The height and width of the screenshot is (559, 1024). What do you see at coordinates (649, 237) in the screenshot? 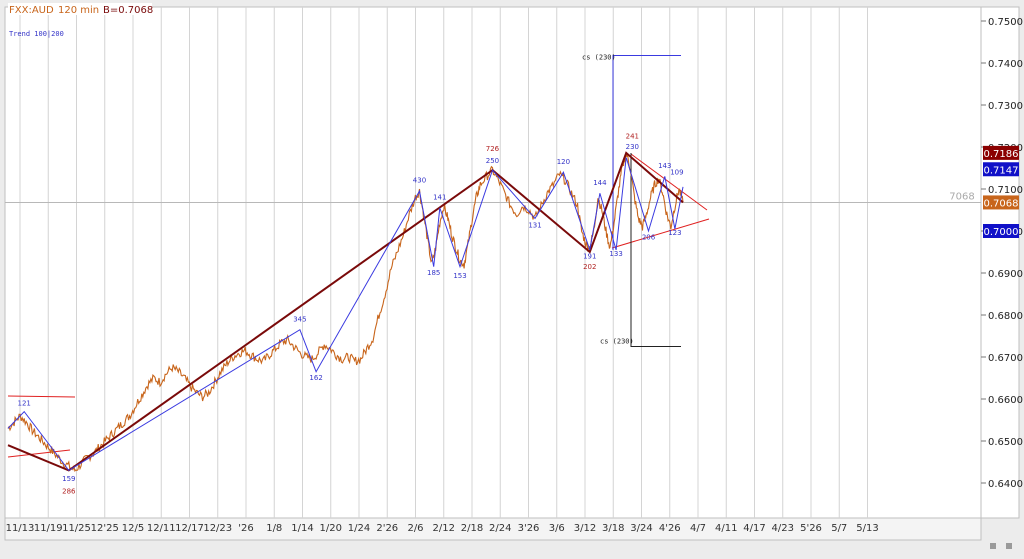
I see `wave-count-label: 206` at bounding box center [649, 237].